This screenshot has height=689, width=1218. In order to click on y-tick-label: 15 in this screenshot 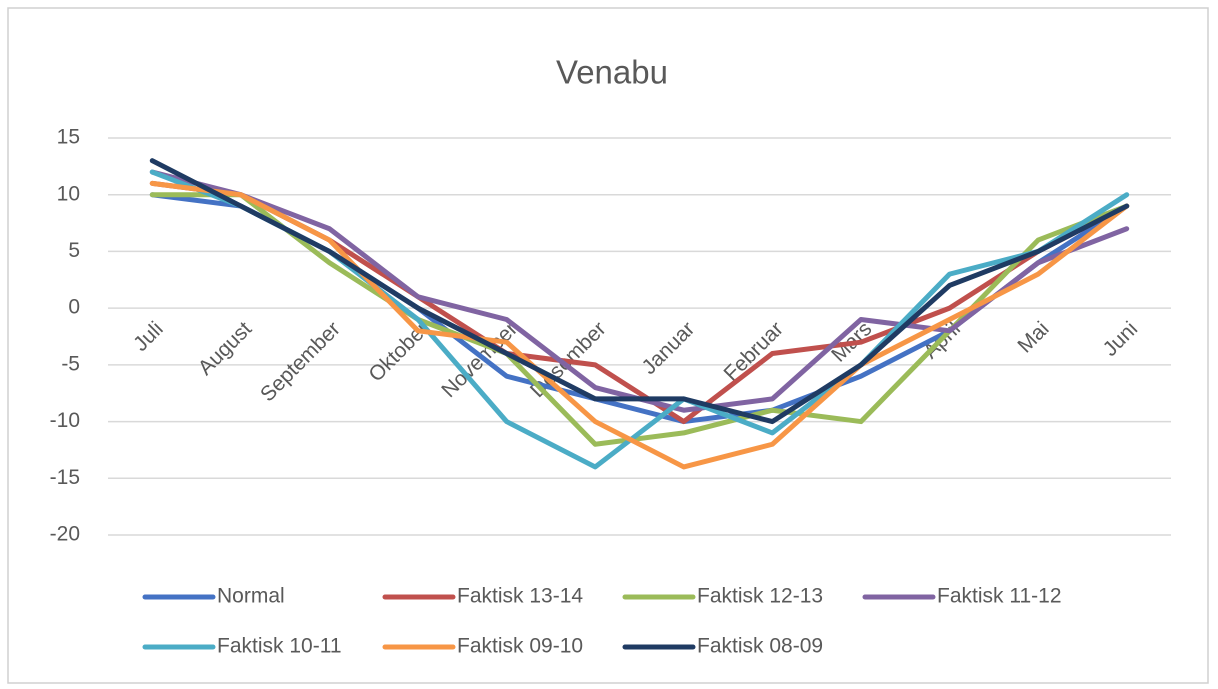, I will do `click(68, 137)`.